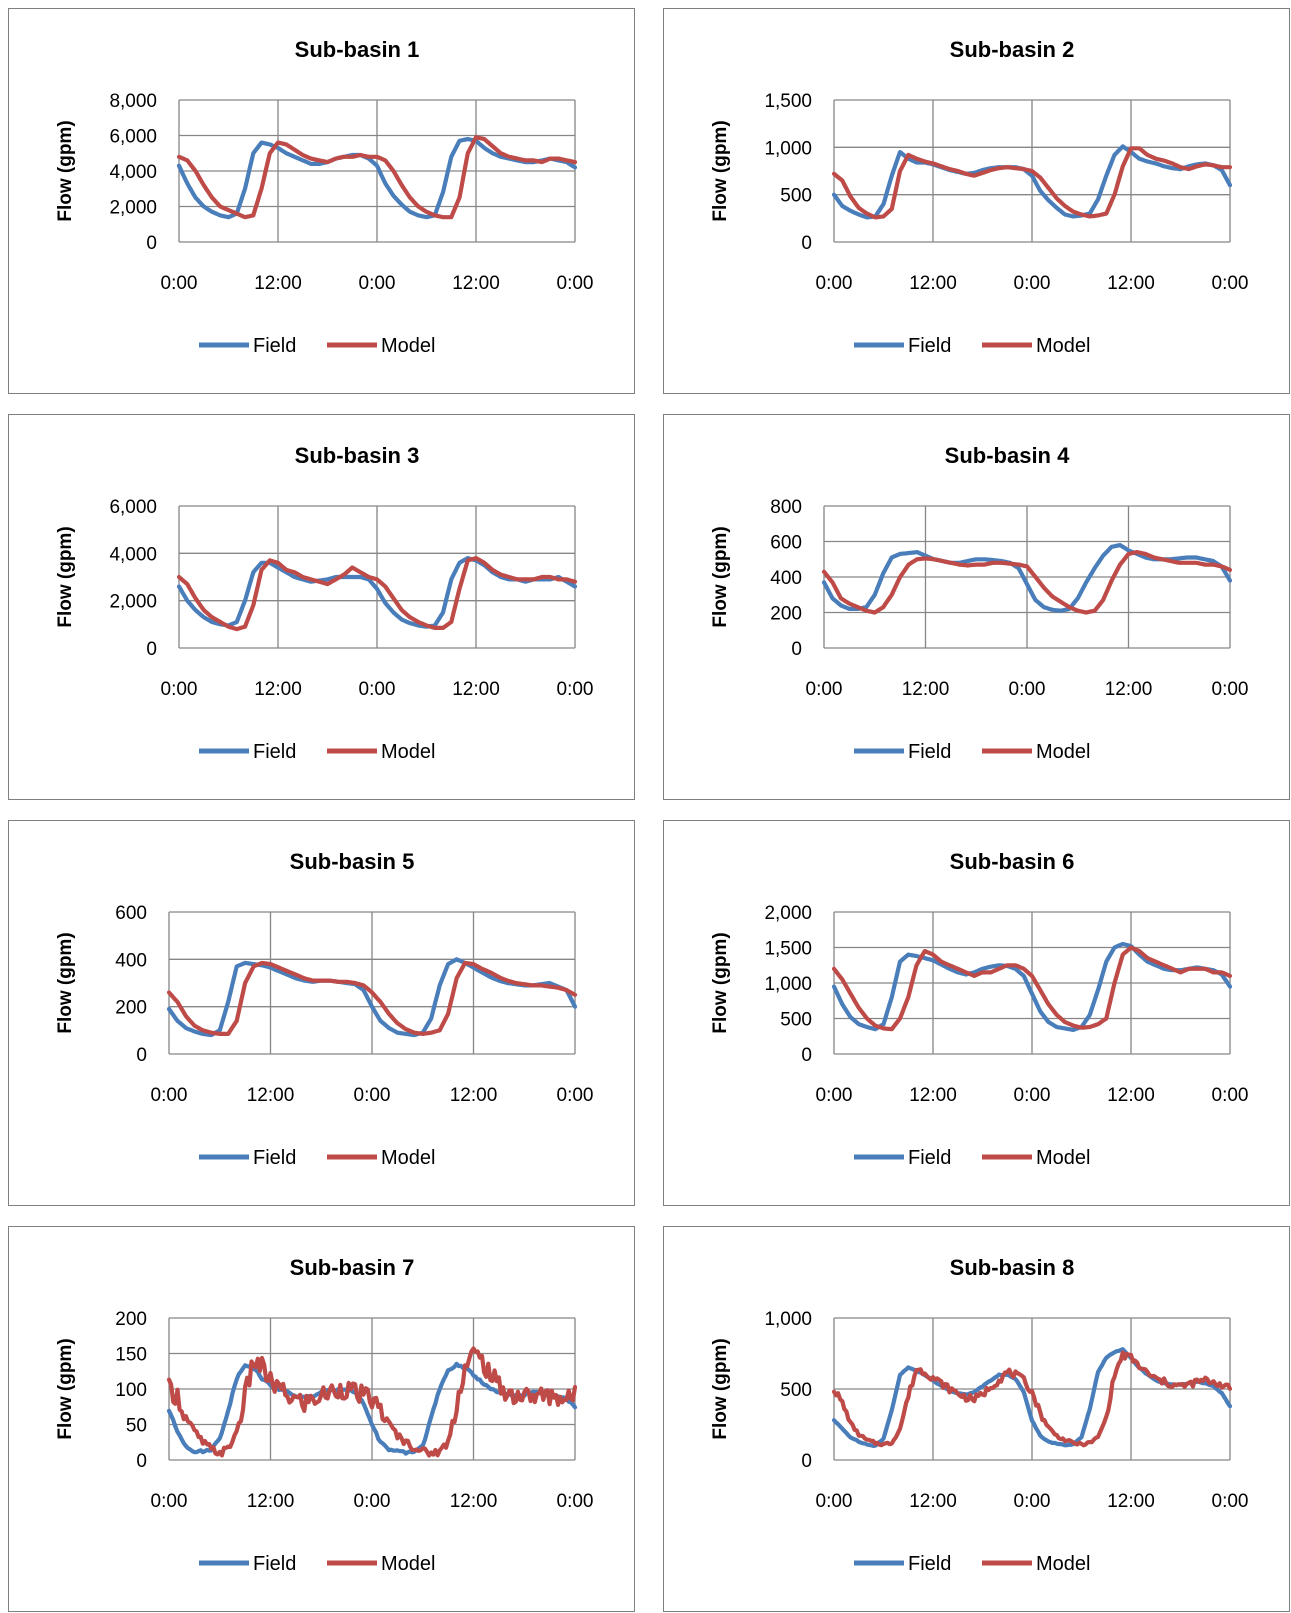 Image resolution: width=1291 pixels, height=1613 pixels. Describe the element at coordinates (786, 507) in the screenshot. I see `y-tick-label: 800` at that location.